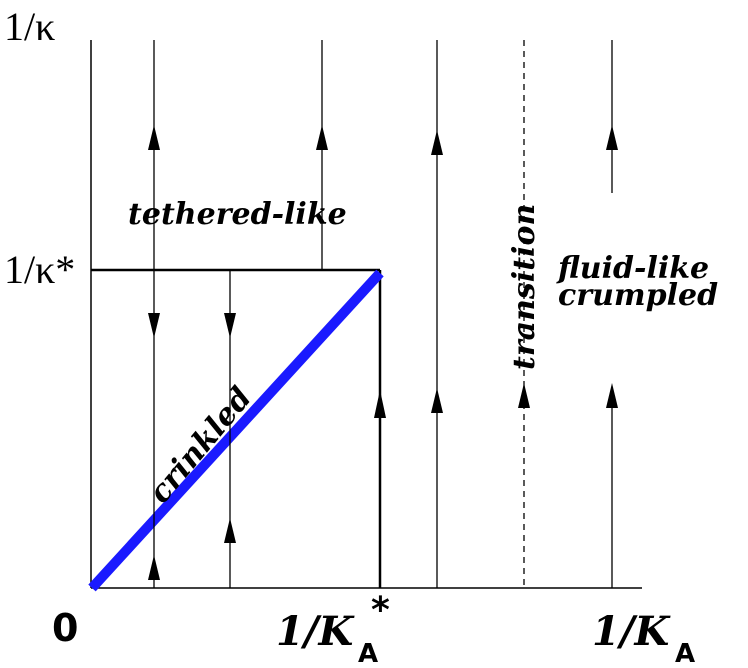  I want to click on y-critical-text: 1/κ*, so click(39, 269).